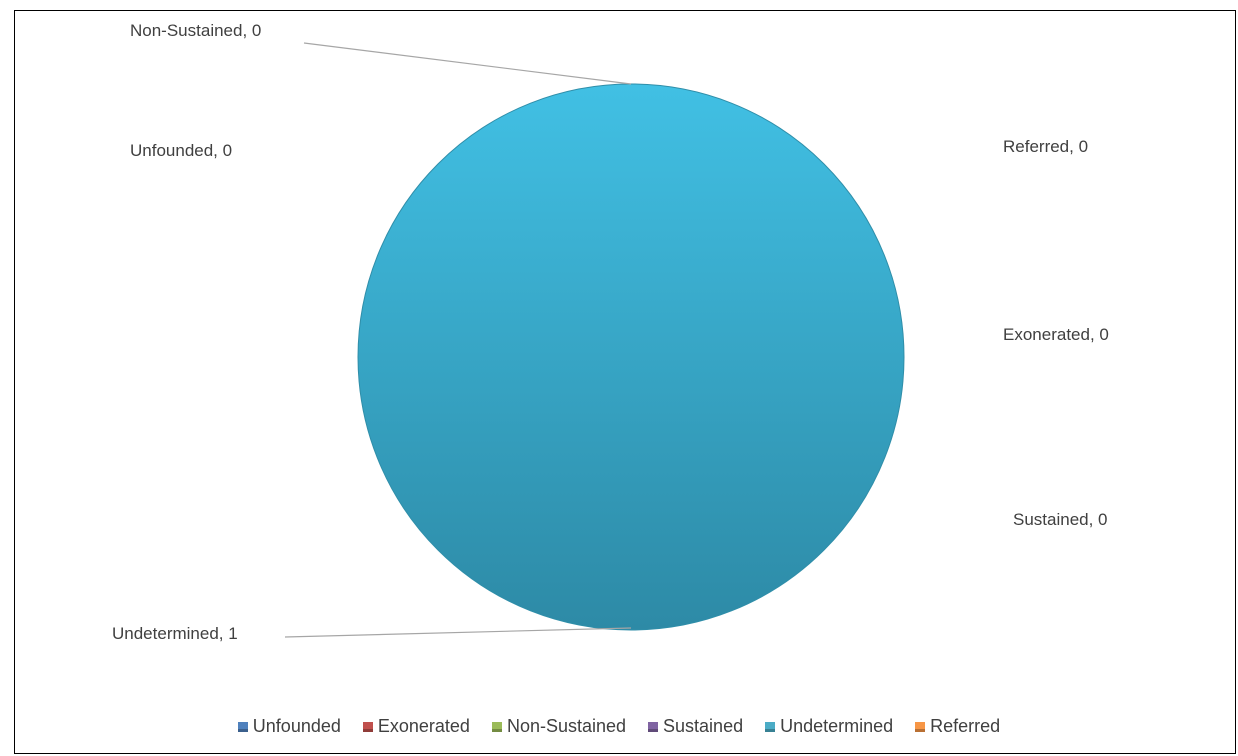 The width and height of the screenshot is (1238, 756). What do you see at coordinates (367, 726) in the screenshot?
I see `legend-swatch-exonerated` at bounding box center [367, 726].